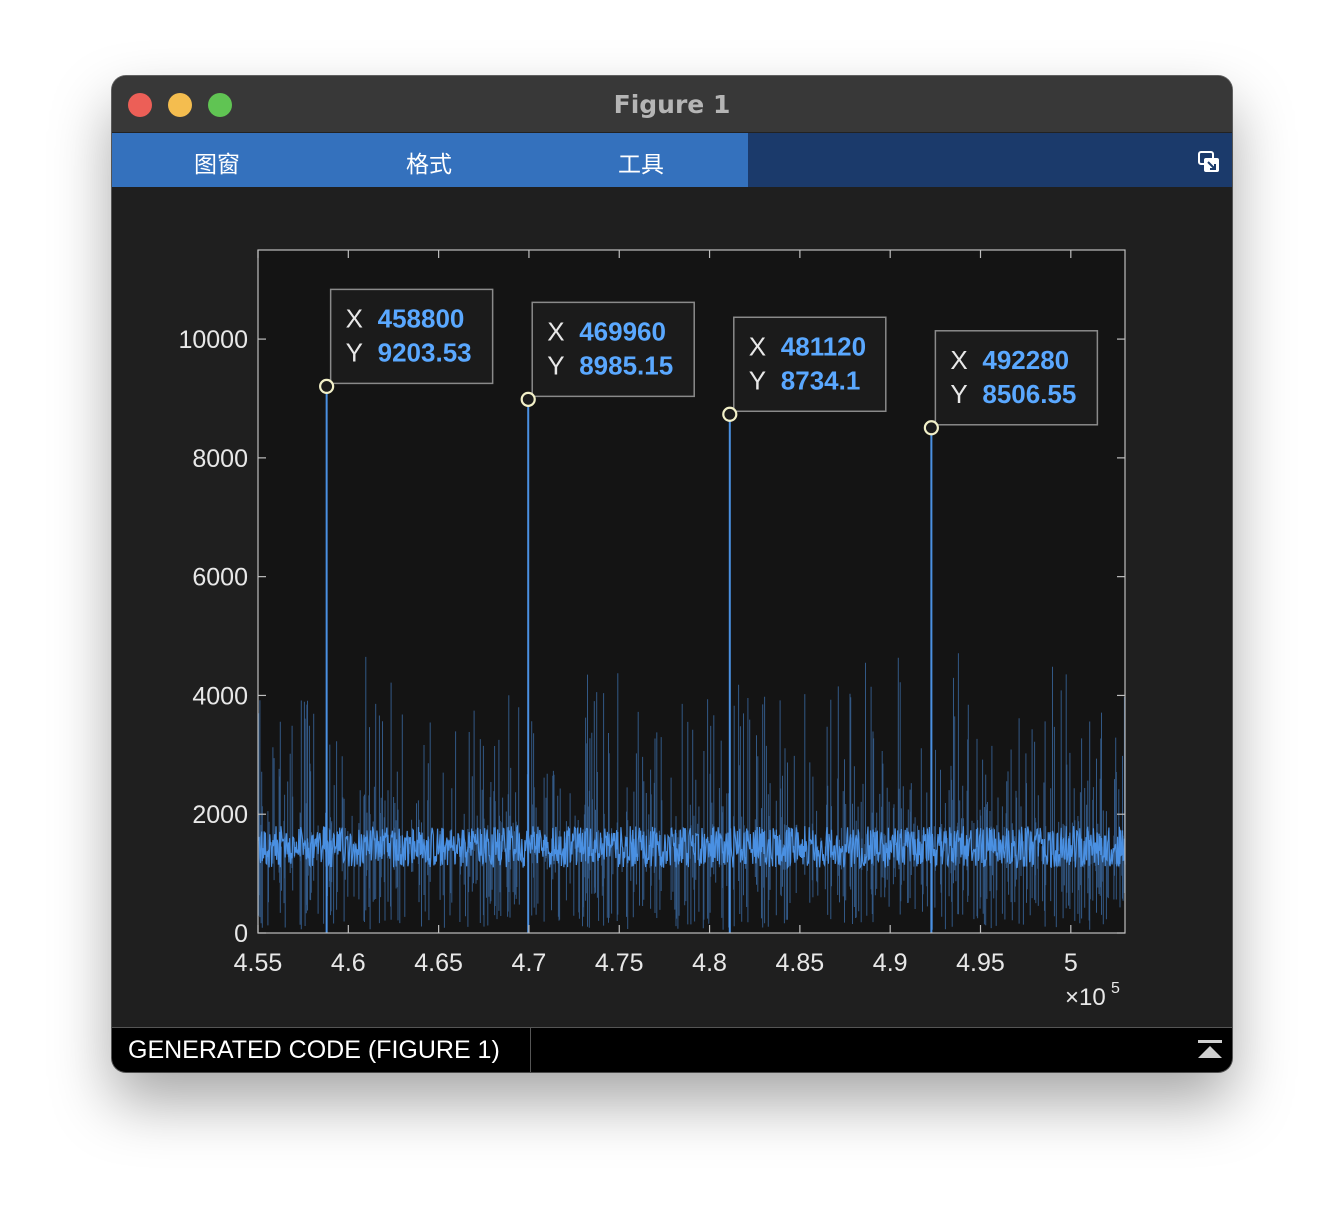 Image resolution: width=1344 pixels, height=1220 pixels. Describe the element at coordinates (220, 815) in the screenshot. I see `y-tick-label: 2000` at that location.